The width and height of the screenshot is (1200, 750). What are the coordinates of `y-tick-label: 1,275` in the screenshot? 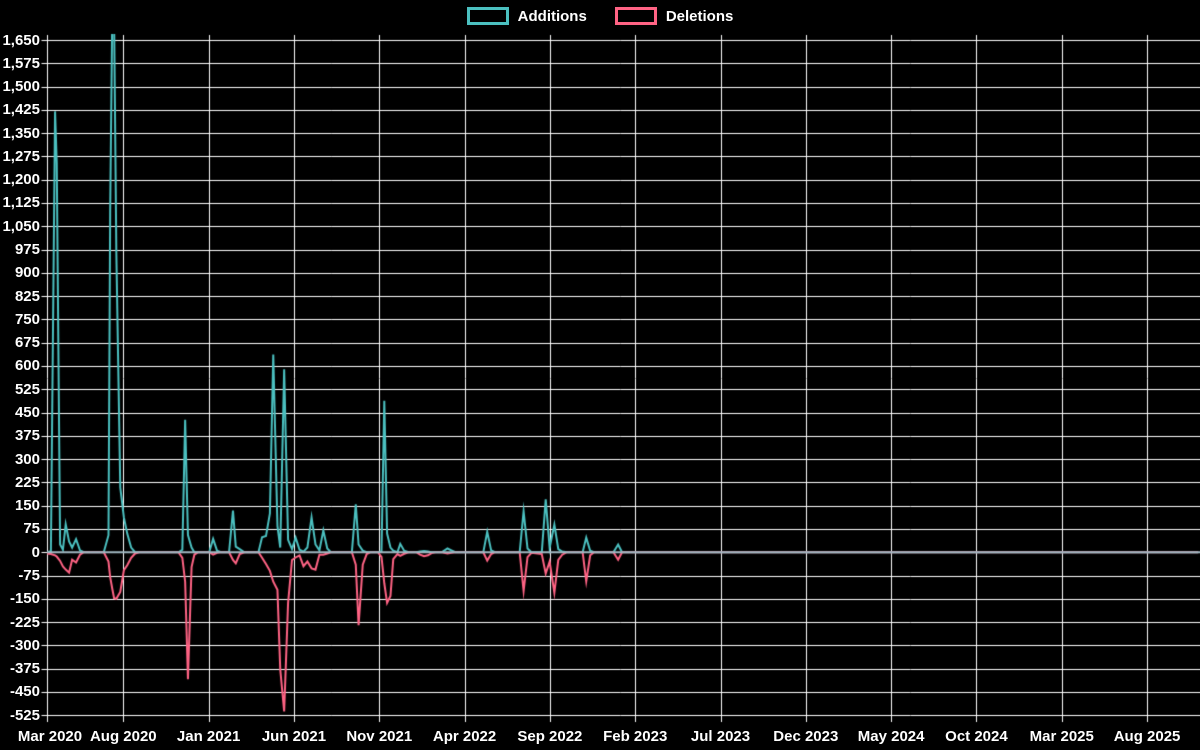 It's located at (21, 156).